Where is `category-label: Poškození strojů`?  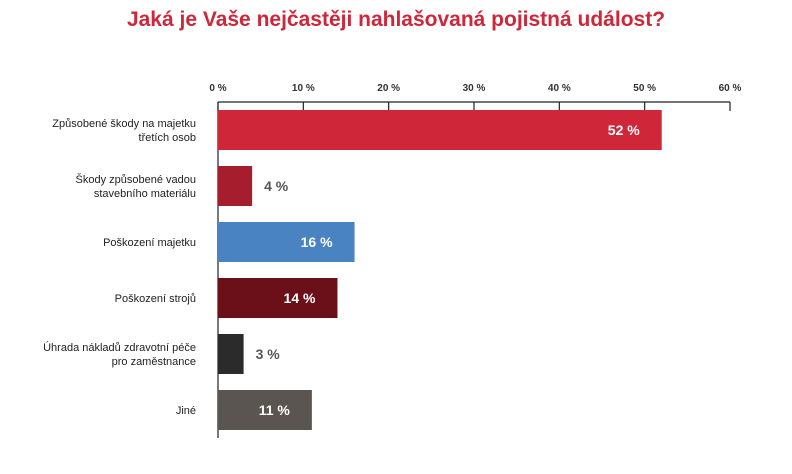
category-label: Poškození strojů is located at coordinates (155, 299).